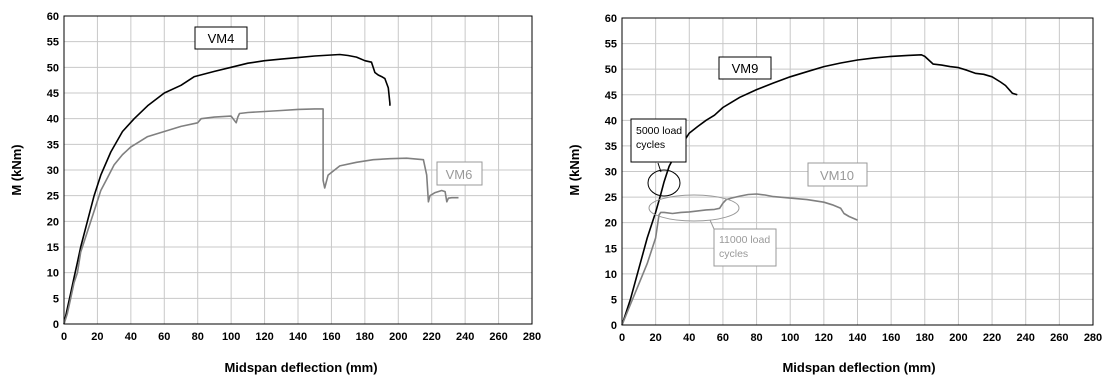 This screenshot has width=1116, height=380. Describe the element at coordinates (744, 240) in the screenshot. I see `note2-line1: 11000 load` at that location.